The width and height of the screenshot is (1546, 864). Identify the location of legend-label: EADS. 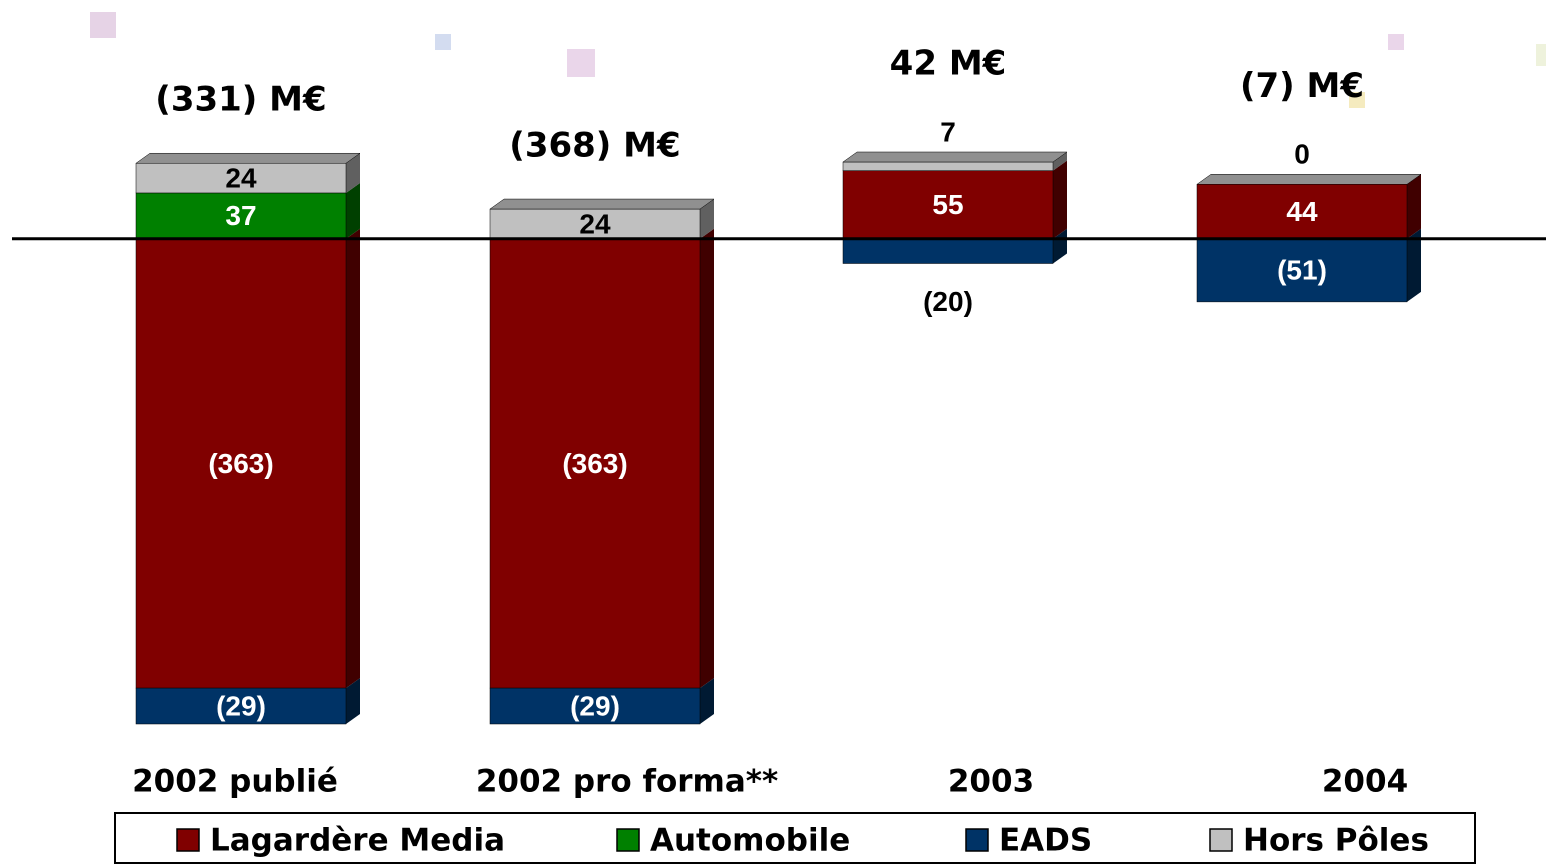
(1045, 841).